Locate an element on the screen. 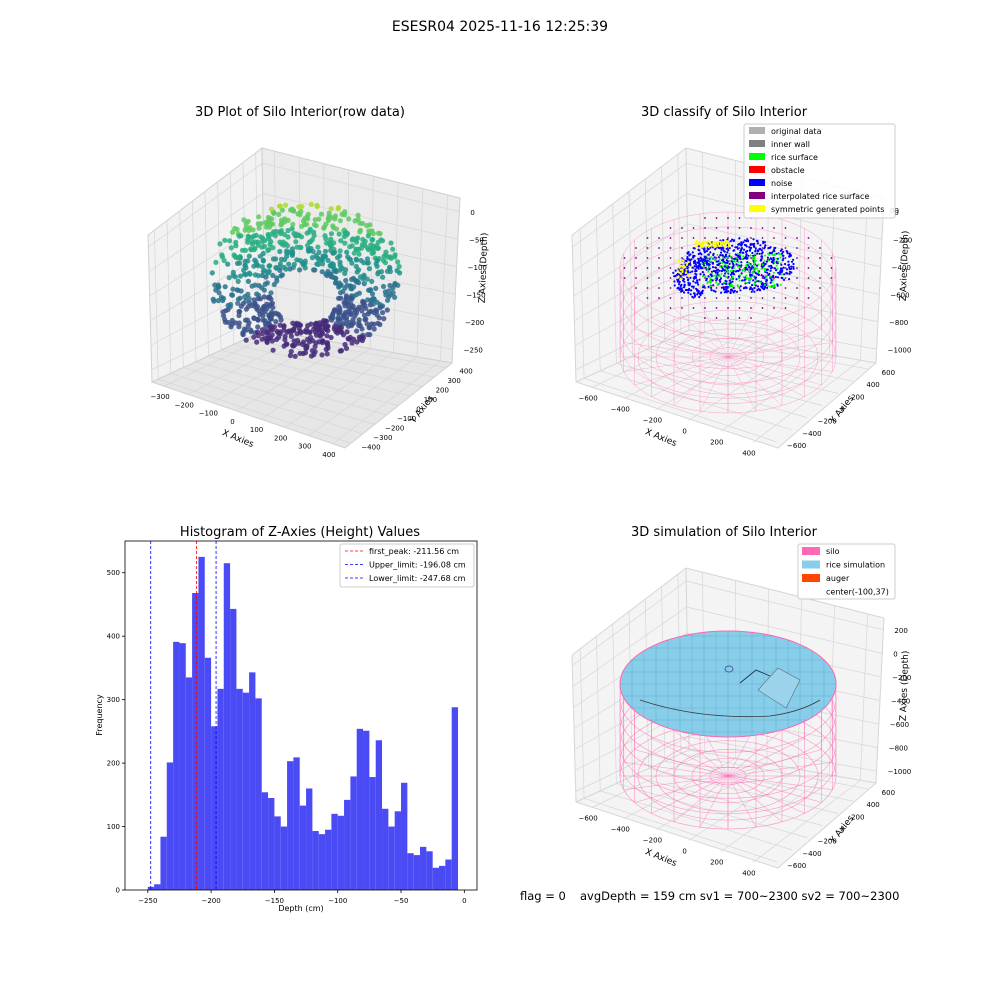 The width and height of the screenshot is (1000, 1000). legend-label: center(-100,37) is located at coordinates (857, 592).